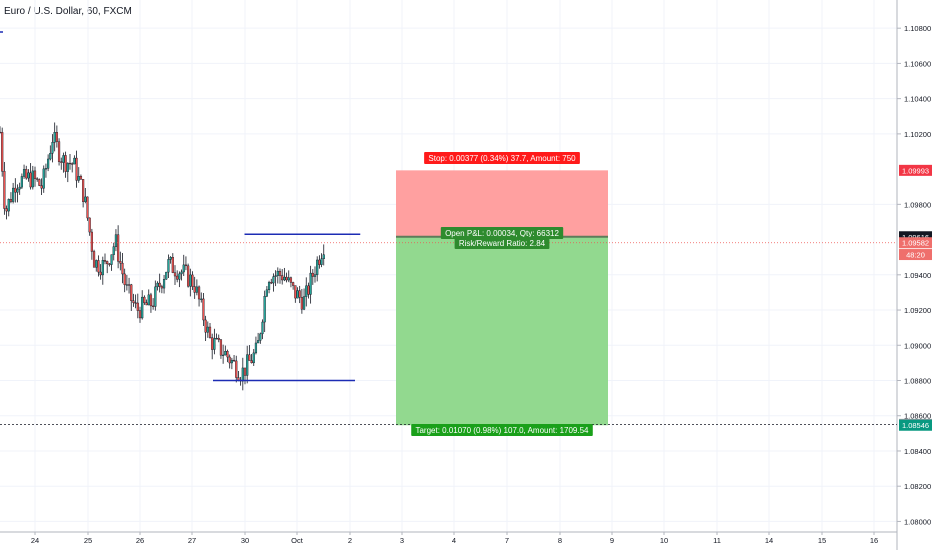 The width and height of the screenshot is (932, 550). What do you see at coordinates (917, 486) in the screenshot?
I see `y-tick-label: 1.08200` at bounding box center [917, 486].